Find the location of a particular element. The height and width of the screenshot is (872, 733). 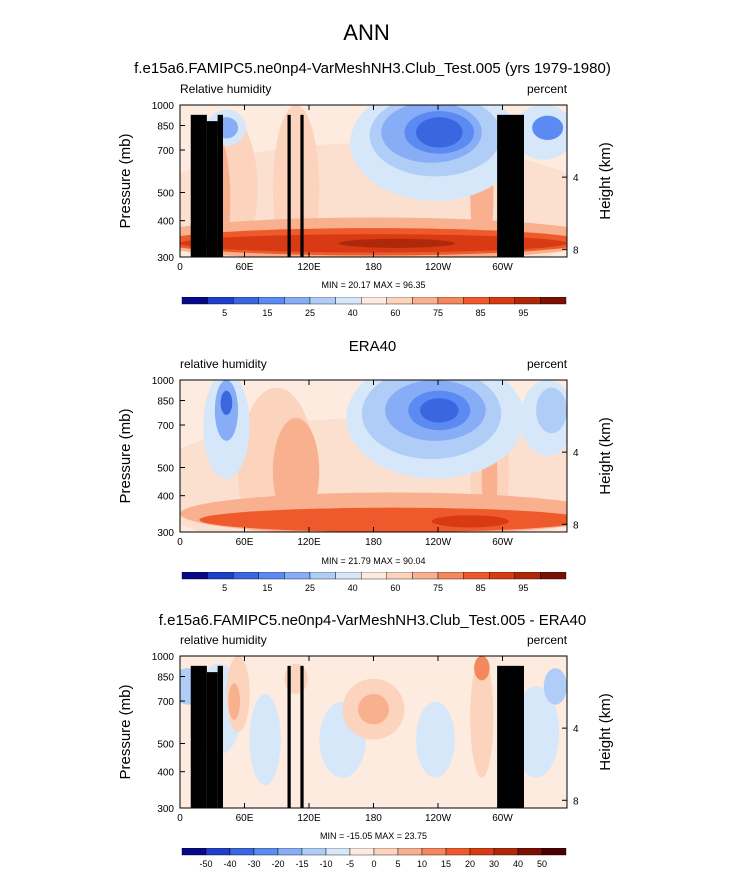

colorbar-label: 85 is located at coordinates (481, 588).